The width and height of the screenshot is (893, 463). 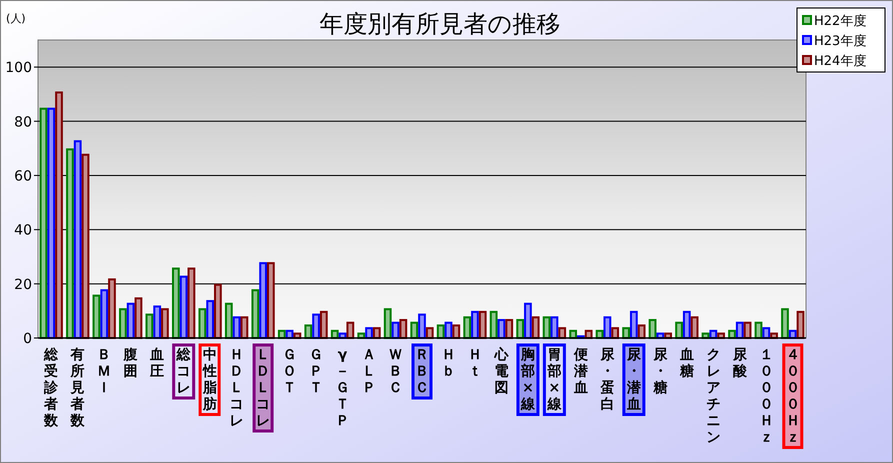 What do you see at coordinates (23, 230) in the screenshot?
I see `y-tick-label: 40` at bounding box center [23, 230].